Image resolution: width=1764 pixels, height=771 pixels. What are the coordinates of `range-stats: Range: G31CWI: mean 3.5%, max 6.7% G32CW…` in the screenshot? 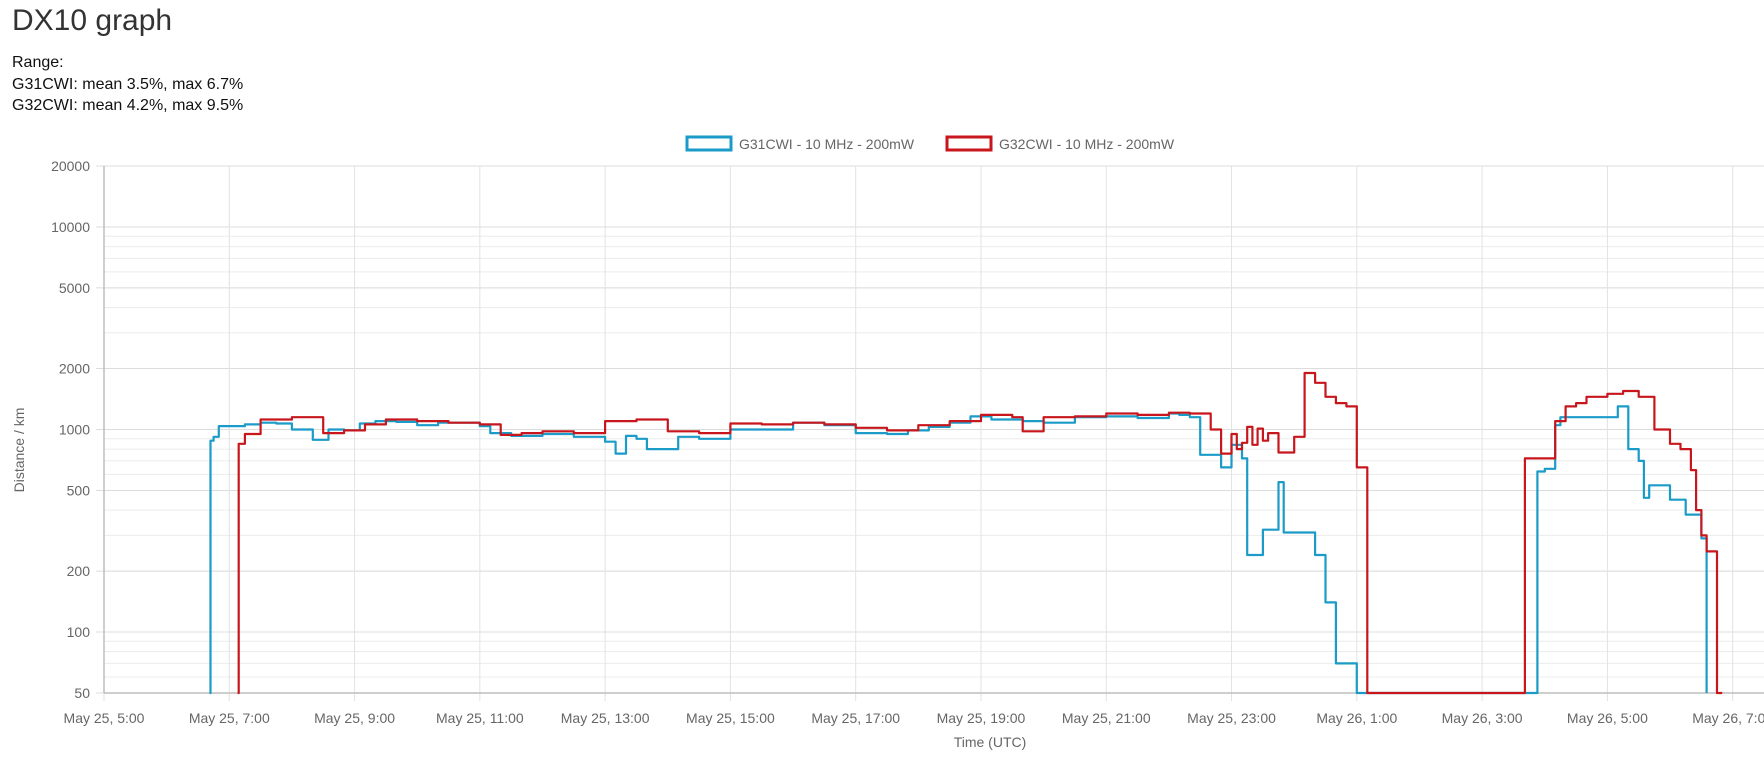 It's located at (127, 84).